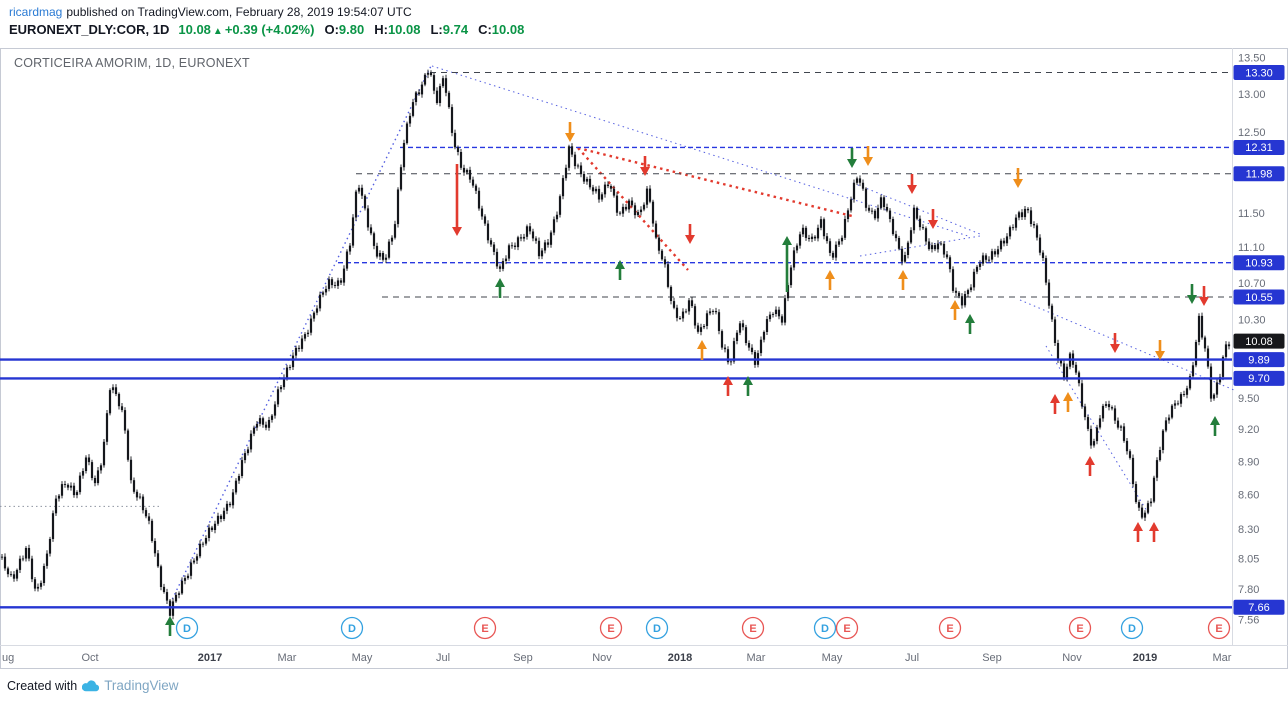 This screenshot has height=707, width=1288. Describe the element at coordinates (1248, 430) in the screenshot. I see `svg-text: 9.20` at that location.